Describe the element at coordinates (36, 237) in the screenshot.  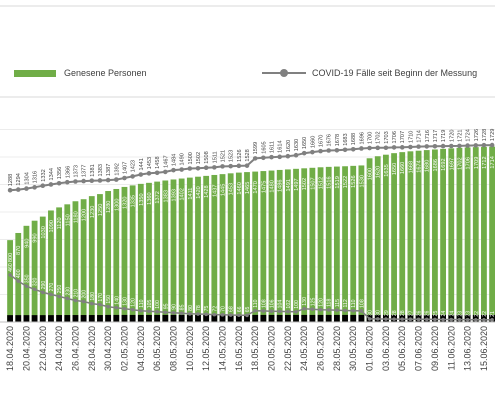
I see `data-label-recovered: 990` at that location.